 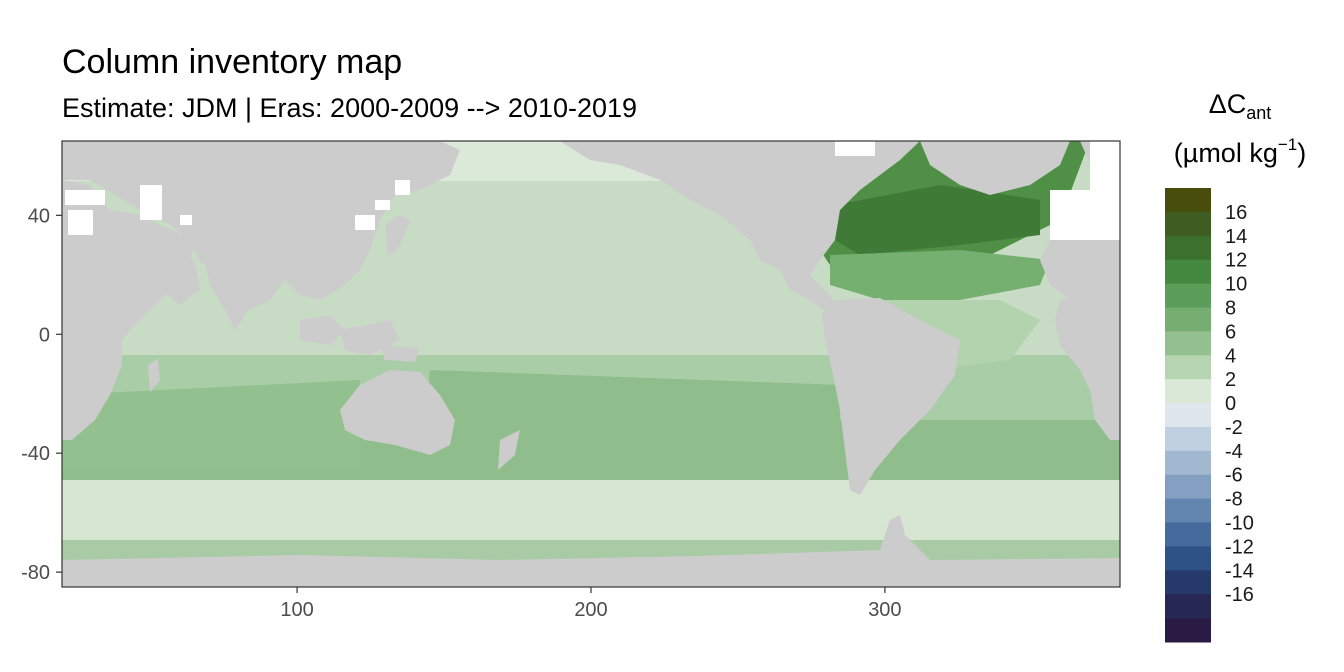 What do you see at coordinates (940, 275) in the screenshot?
I see `subtropical-north-atlantic` at bounding box center [940, 275].